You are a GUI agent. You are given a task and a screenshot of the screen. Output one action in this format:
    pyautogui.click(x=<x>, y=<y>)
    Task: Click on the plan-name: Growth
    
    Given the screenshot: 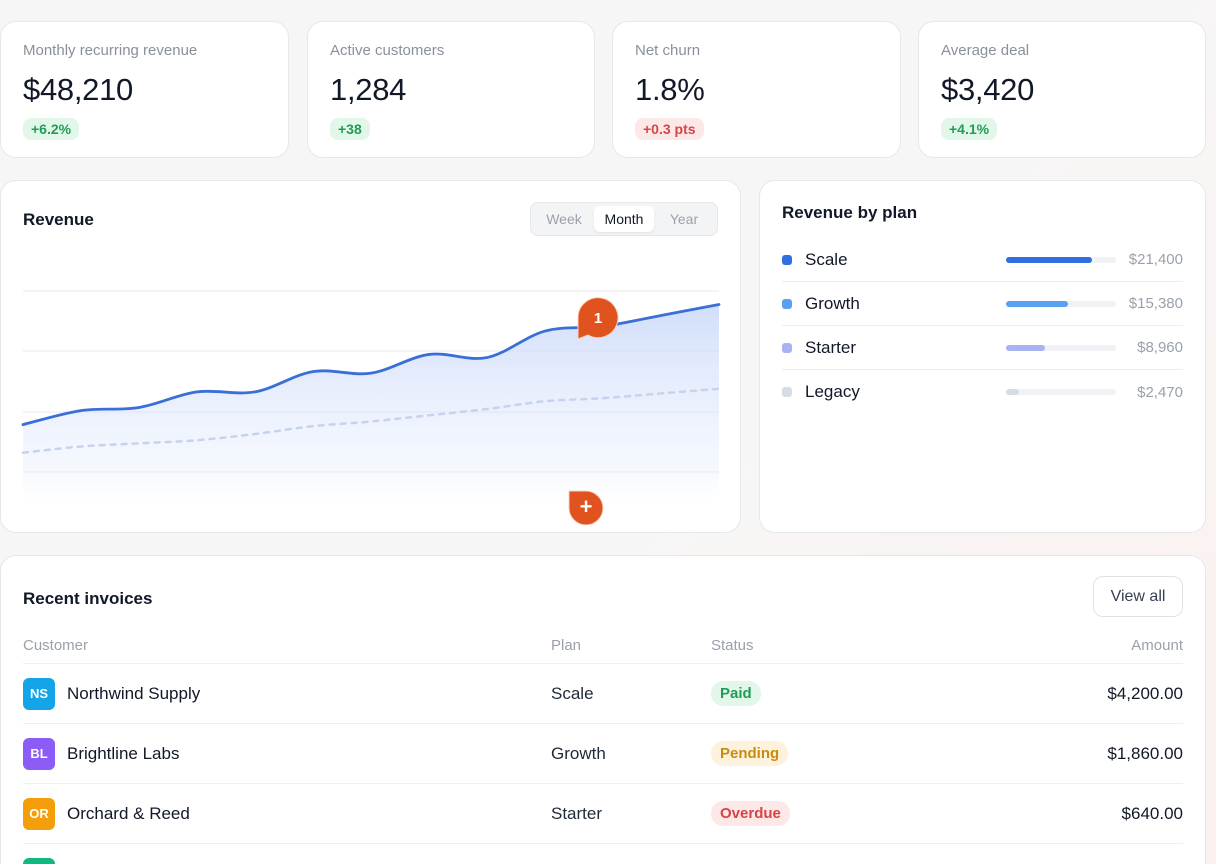 What is the action you would take?
    pyautogui.click(x=832, y=303)
    